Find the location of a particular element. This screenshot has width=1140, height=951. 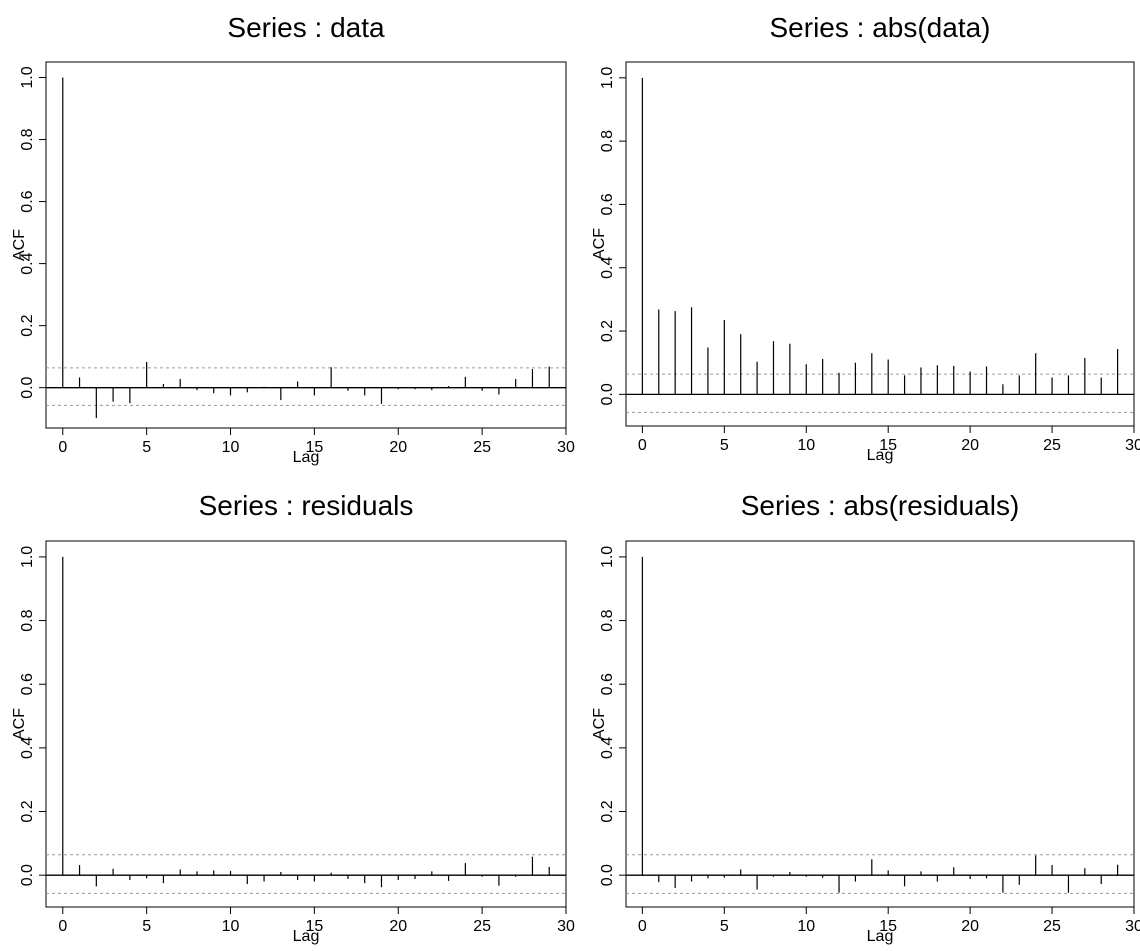

chart-title: Series : data is located at coordinates (306, 27).